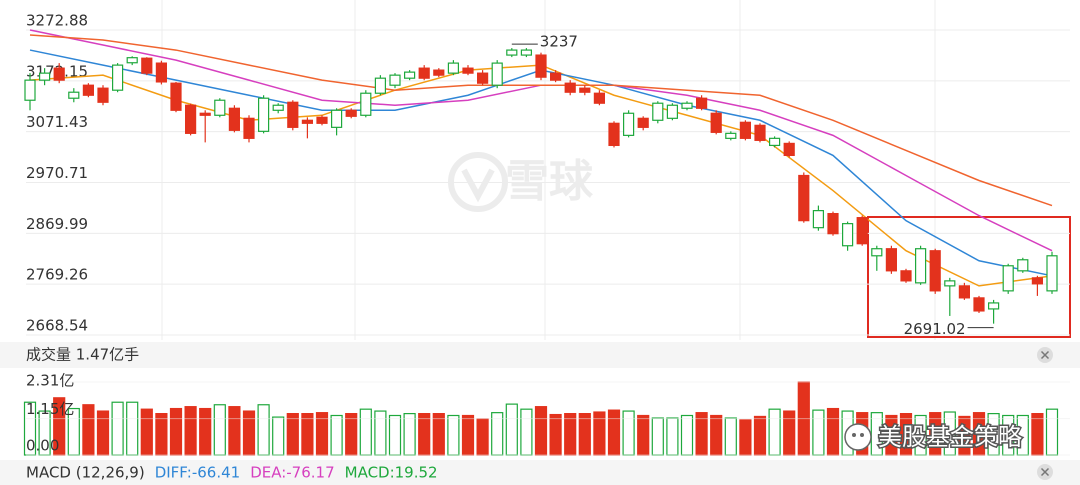  What do you see at coordinates (42, 446) in the screenshot?
I see `y-tick-label: 0.00` at bounding box center [42, 446].